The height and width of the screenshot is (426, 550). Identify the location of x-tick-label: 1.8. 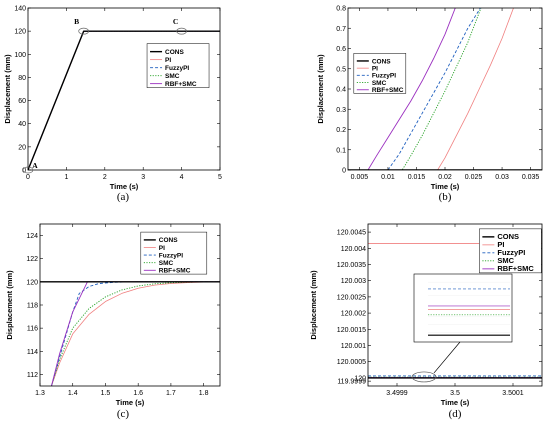
(204, 393).